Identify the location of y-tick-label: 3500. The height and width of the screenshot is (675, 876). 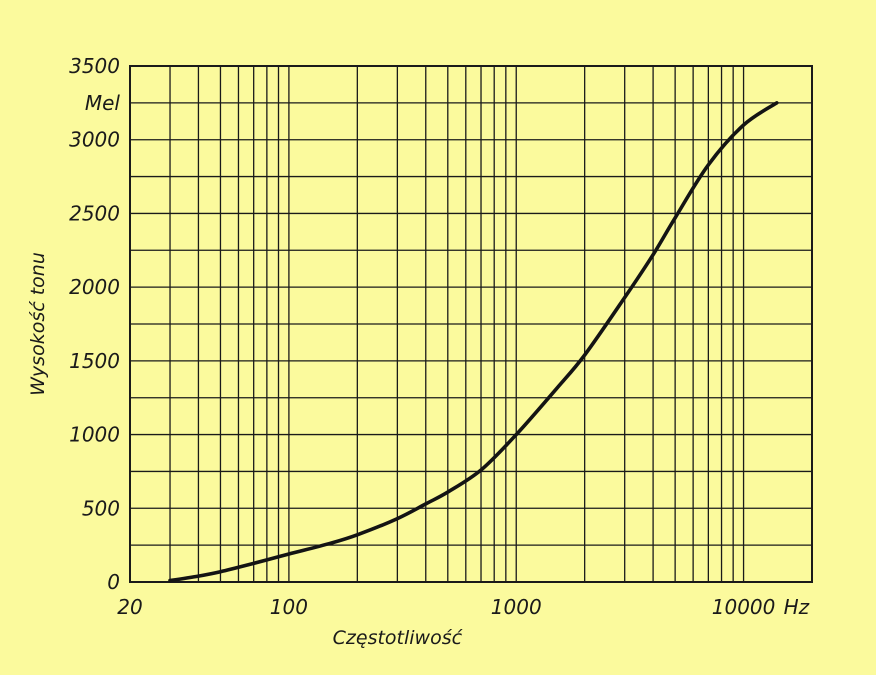
(94, 66).